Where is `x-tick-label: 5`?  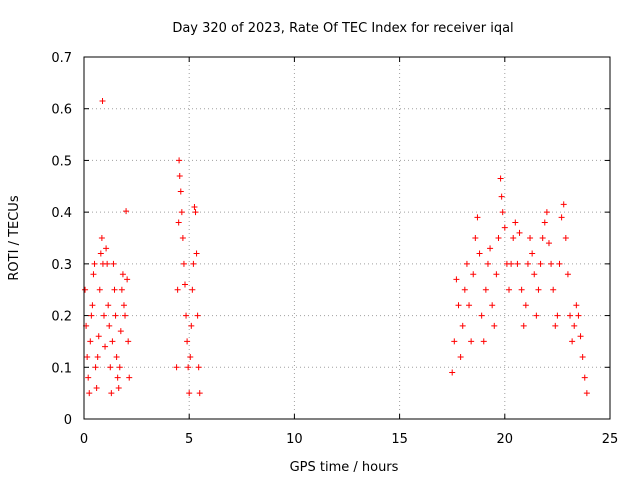
x-tick-label: 5 is located at coordinates (189, 439).